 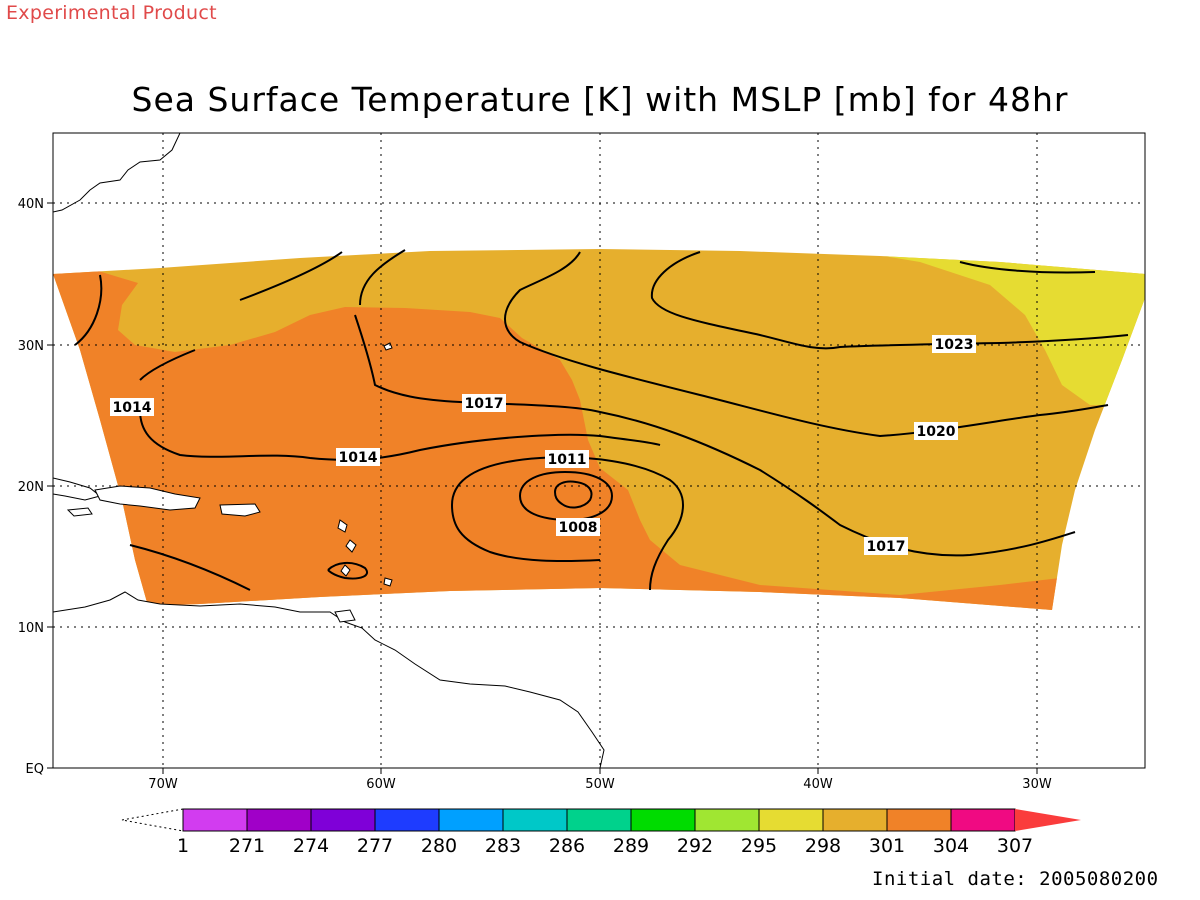 What do you see at coordinates (1002, 327) in the screenshot?
I see `sst-298-region` at bounding box center [1002, 327].